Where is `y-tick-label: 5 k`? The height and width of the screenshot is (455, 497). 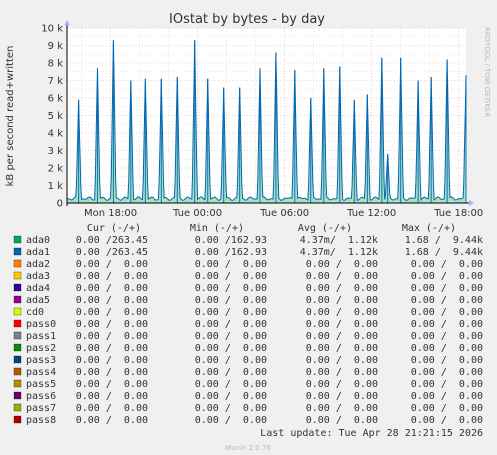
y-tick-label: 5 k is located at coordinates (56, 116).